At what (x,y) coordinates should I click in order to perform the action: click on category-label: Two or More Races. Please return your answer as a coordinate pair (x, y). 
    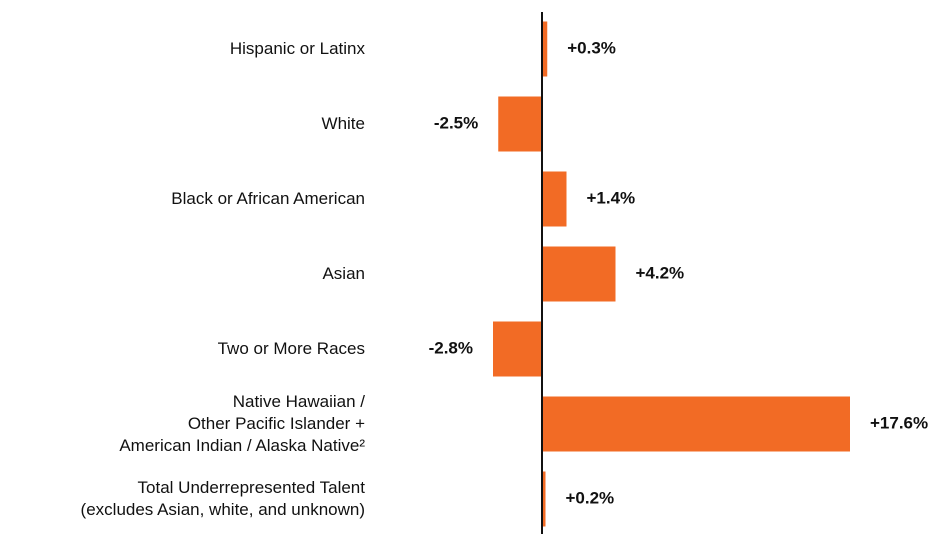
    Looking at the image, I should click on (291, 348).